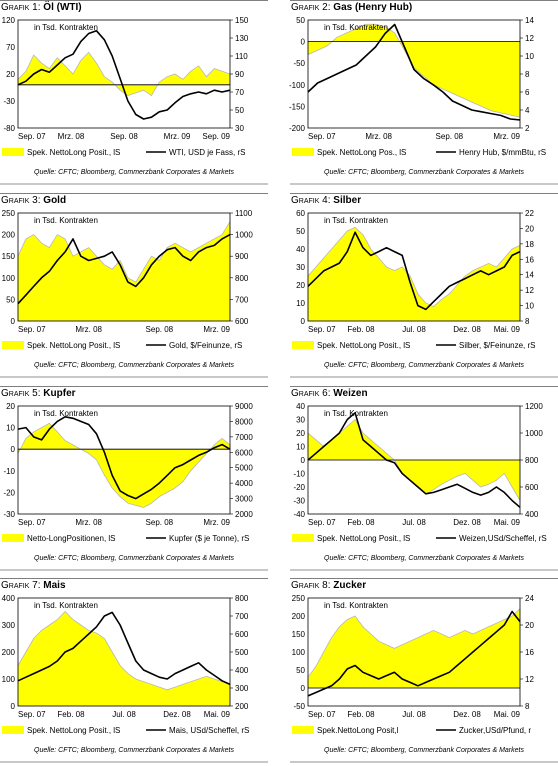 Image resolution: width=558 pixels, height=766 pixels. Describe the element at coordinates (529, 306) in the screenshot. I see `y-right-tick-label: 10` at that location.